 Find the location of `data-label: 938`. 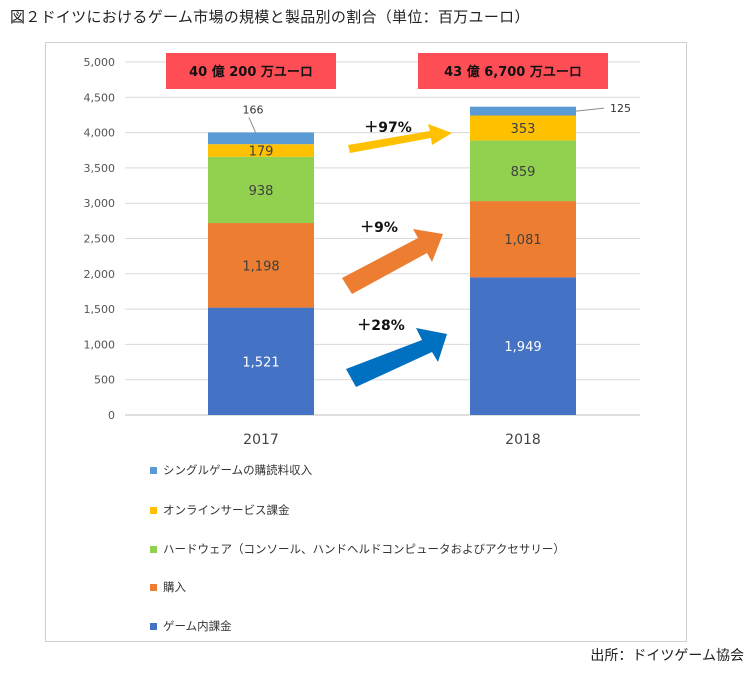

data-label: 938 is located at coordinates (261, 191).